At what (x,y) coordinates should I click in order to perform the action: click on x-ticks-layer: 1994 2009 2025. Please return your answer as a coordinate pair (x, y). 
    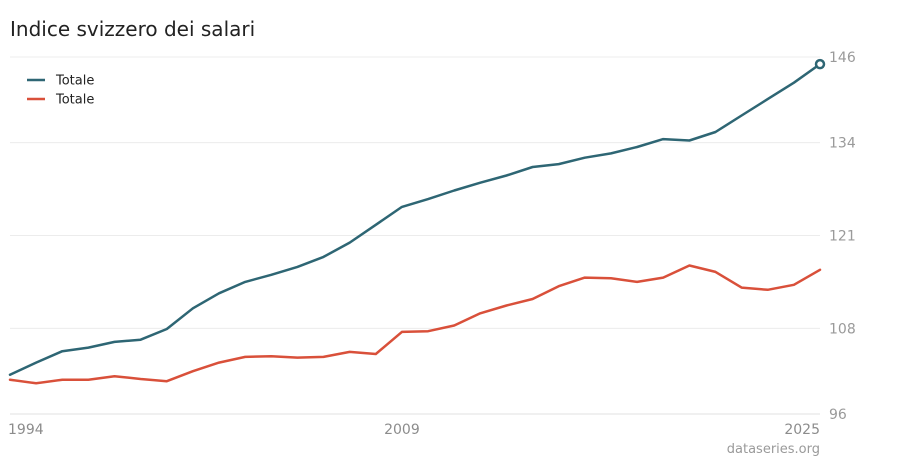
    Looking at the image, I should click on (414, 430).